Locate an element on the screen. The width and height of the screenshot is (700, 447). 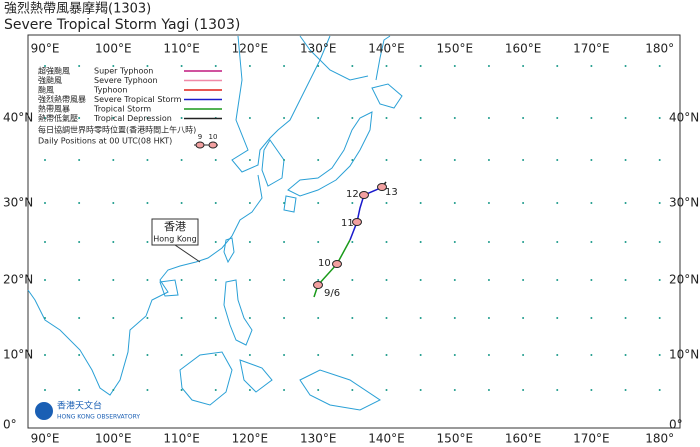
lat-label-left: 30°N is located at coordinates (18, 203).